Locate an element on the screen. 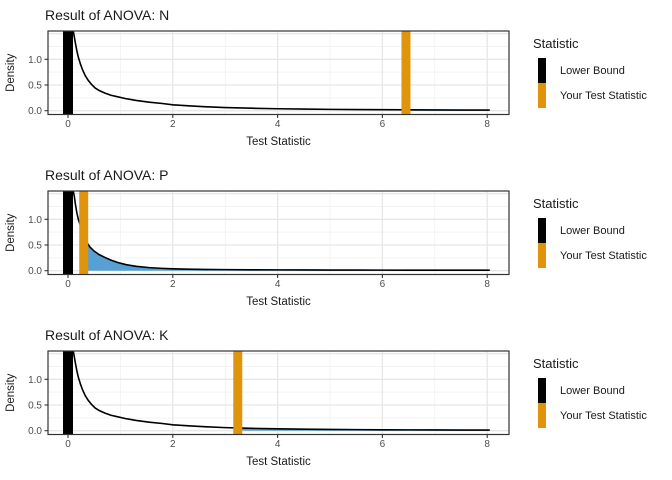  plot-title: Result of ANOVA: P is located at coordinates (106, 175).